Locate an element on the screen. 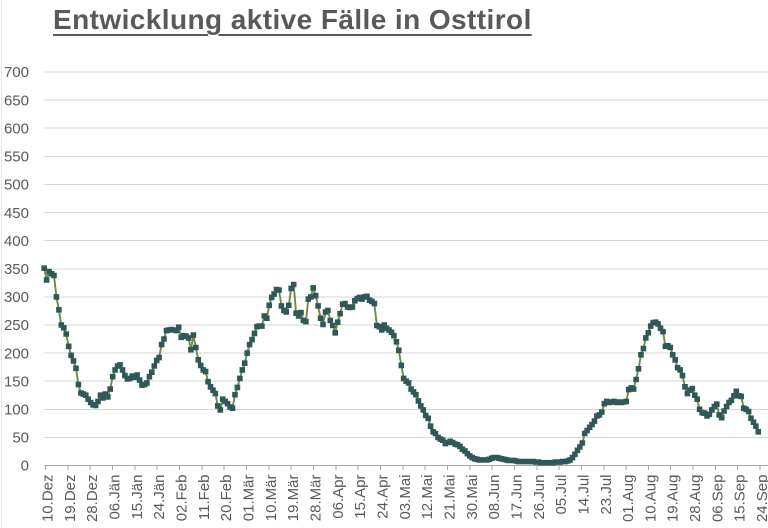 Image resolution: width=768 pixels, height=528 pixels. svg-text: 15.Apr is located at coordinates (360, 497).